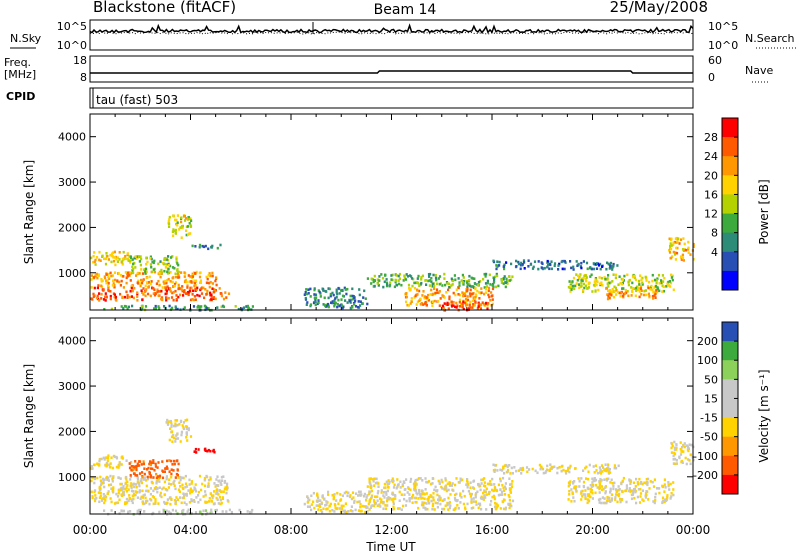  Describe the element at coordinates (711, 379) in the screenshot. I see `colorbar-tick-label: 50` at that location.